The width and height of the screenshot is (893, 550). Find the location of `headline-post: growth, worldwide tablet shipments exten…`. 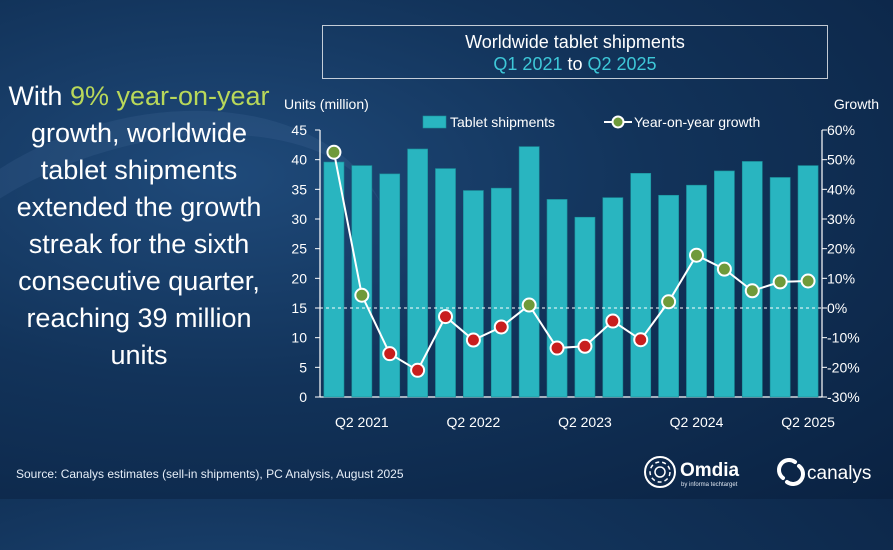

headline-post: growth, worldwide tablet shipments exten… is located at coordinates (139, 244).